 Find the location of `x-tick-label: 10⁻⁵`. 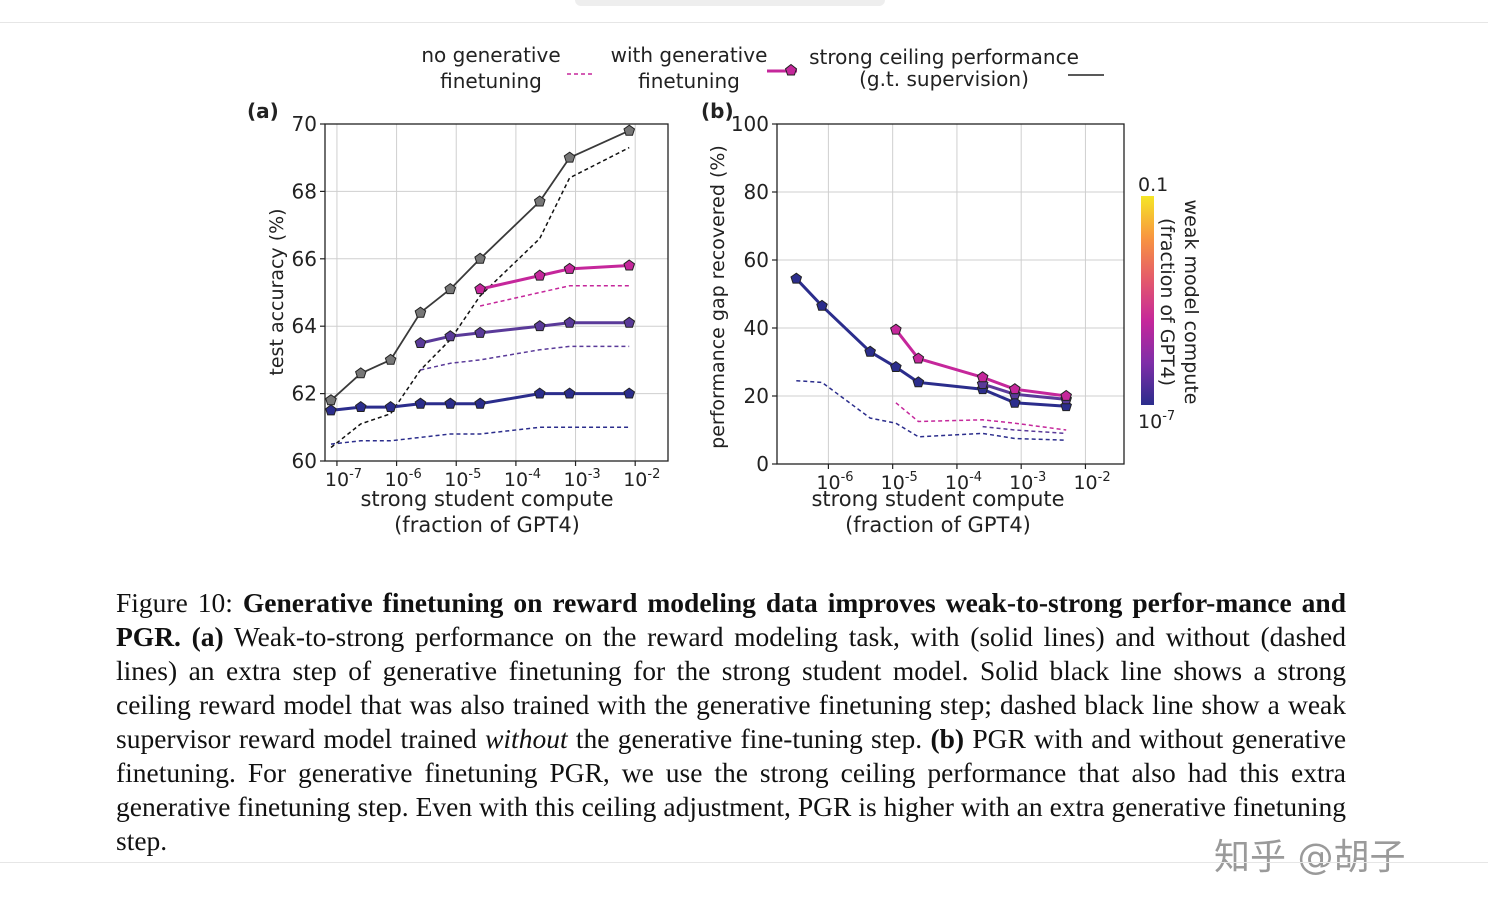

x-tick-label: 10⁻⁵ is located at coordinates (899, 482).